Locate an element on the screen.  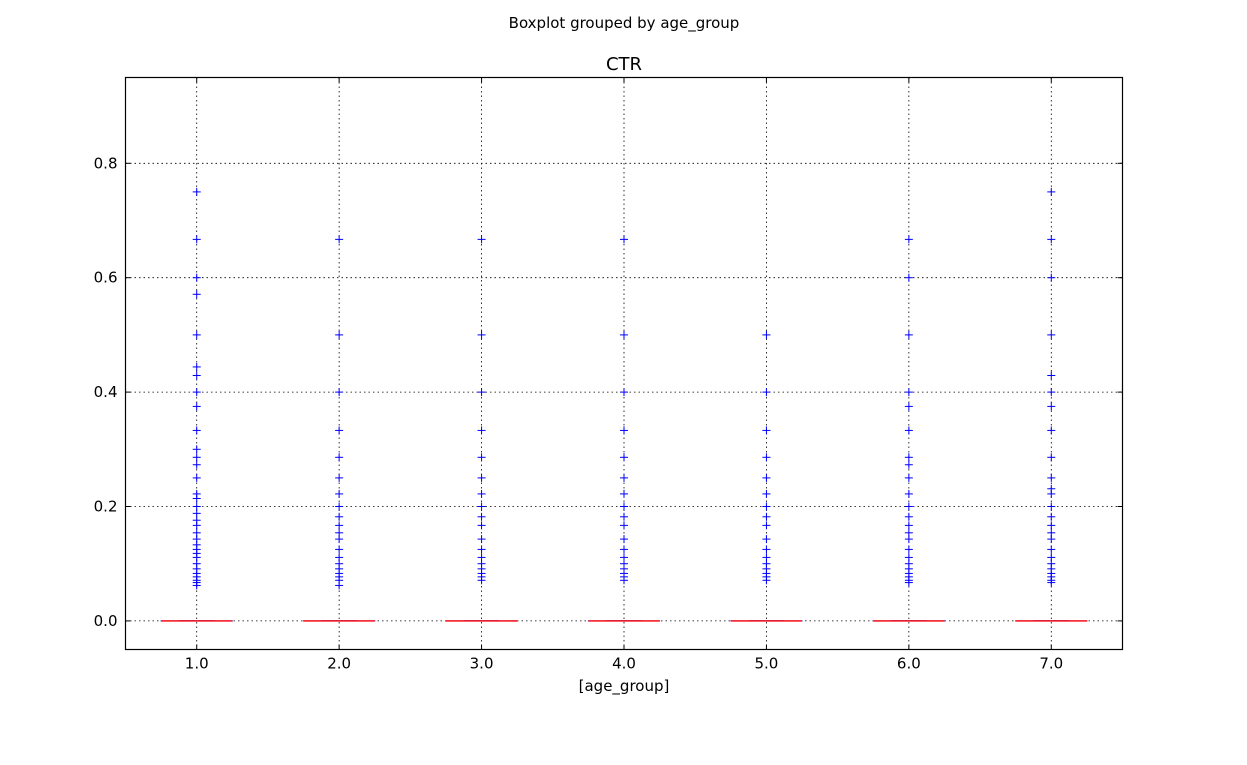
x-axis-label: [age_group] is located at coordinates (624, 686).